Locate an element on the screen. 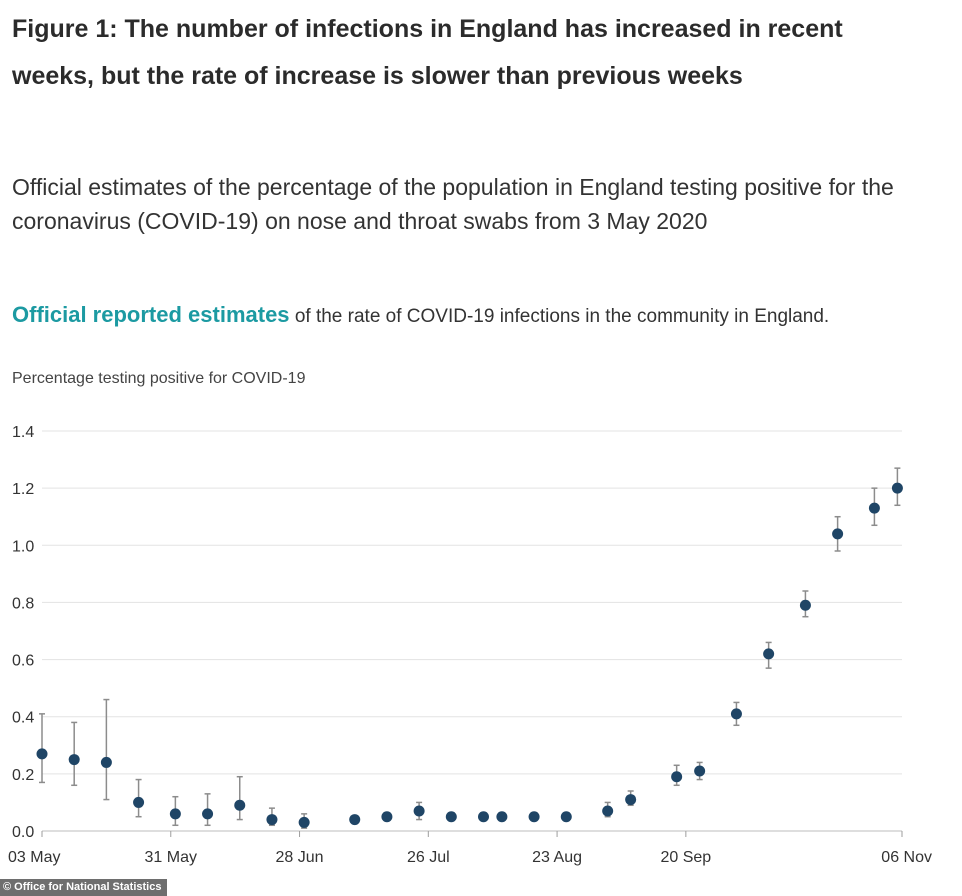  credit-badge: © Office for National Statistics is located at coordinates (84, 887).